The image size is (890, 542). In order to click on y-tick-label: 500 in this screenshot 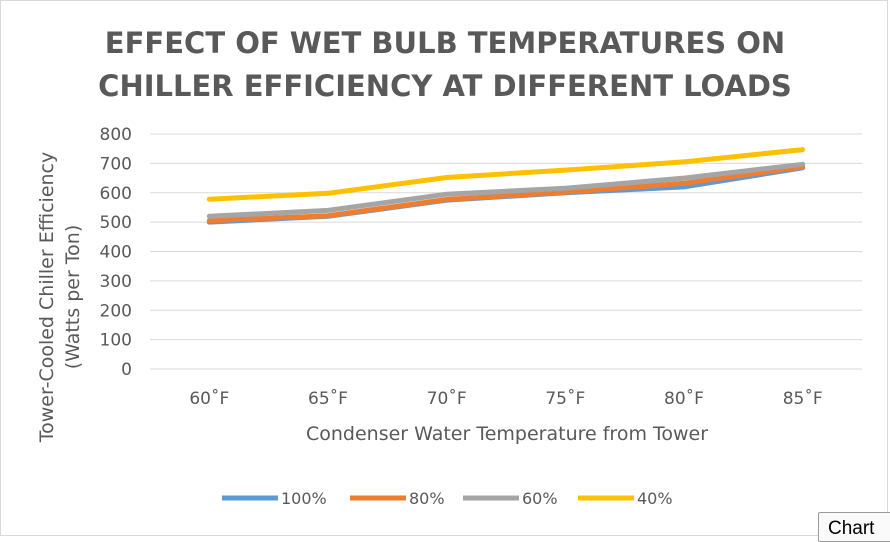, I will do `click(116, 223)`.